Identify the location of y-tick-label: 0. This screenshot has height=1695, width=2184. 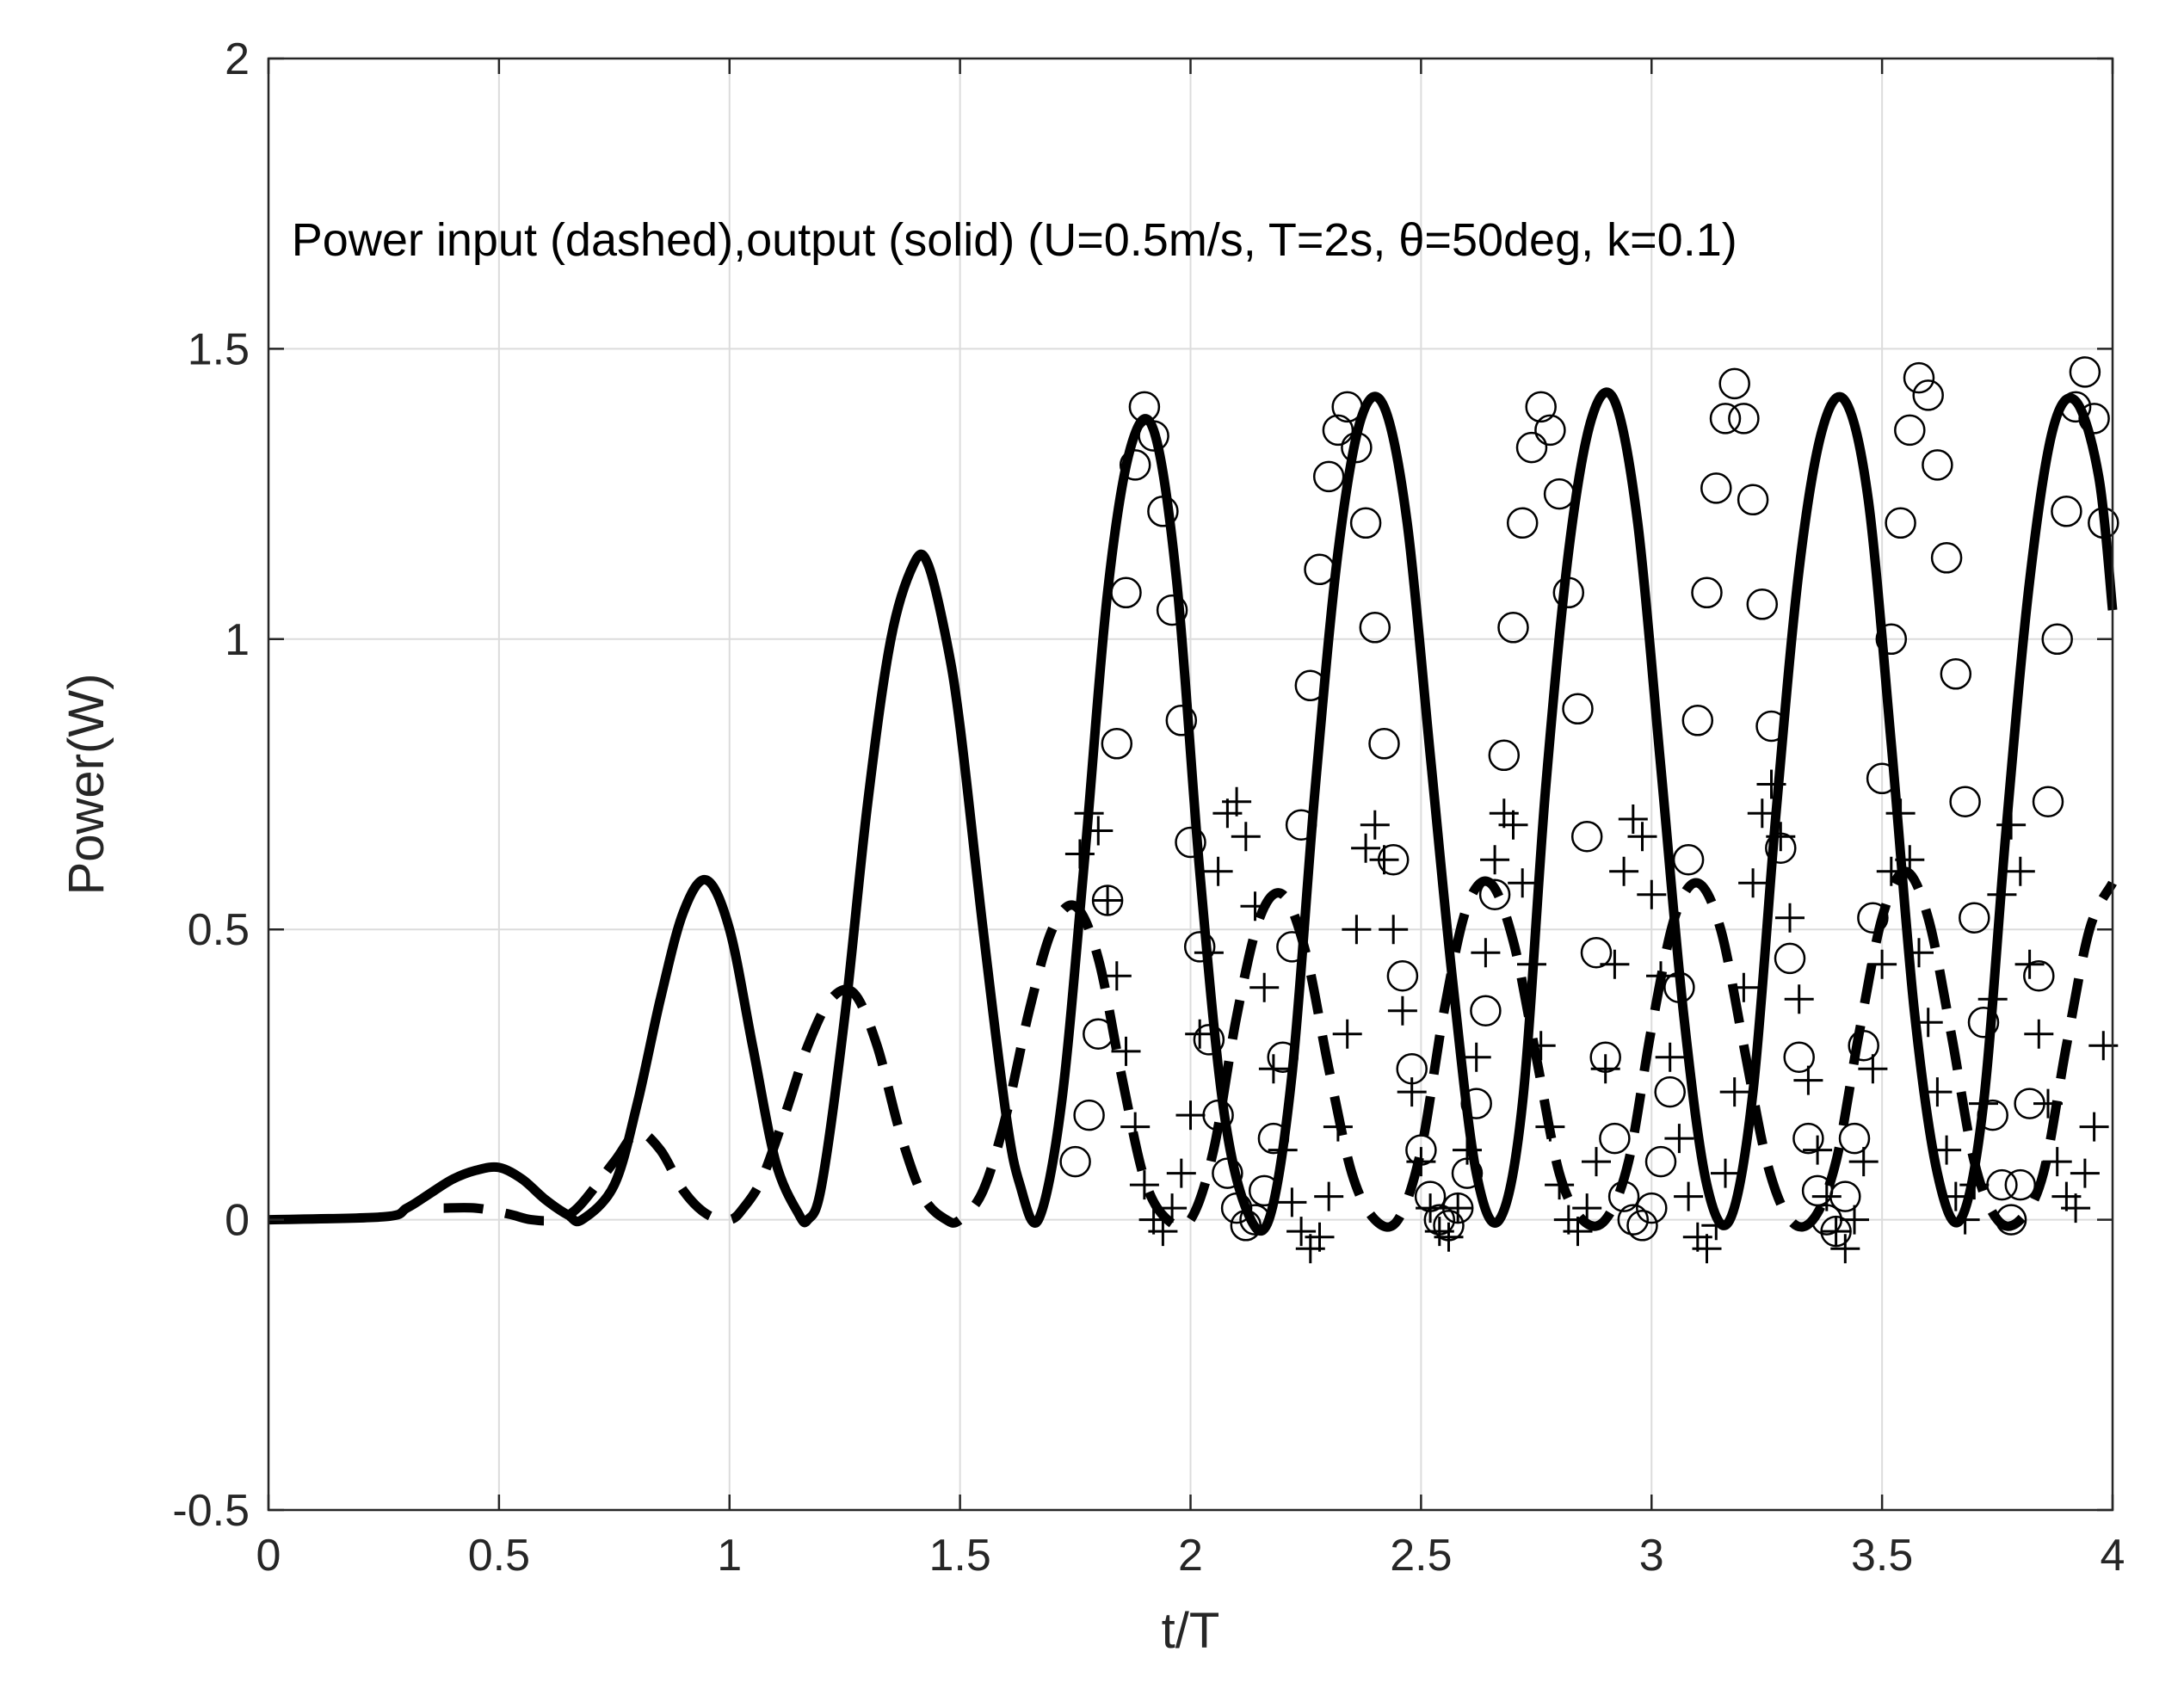
(237, 1221).